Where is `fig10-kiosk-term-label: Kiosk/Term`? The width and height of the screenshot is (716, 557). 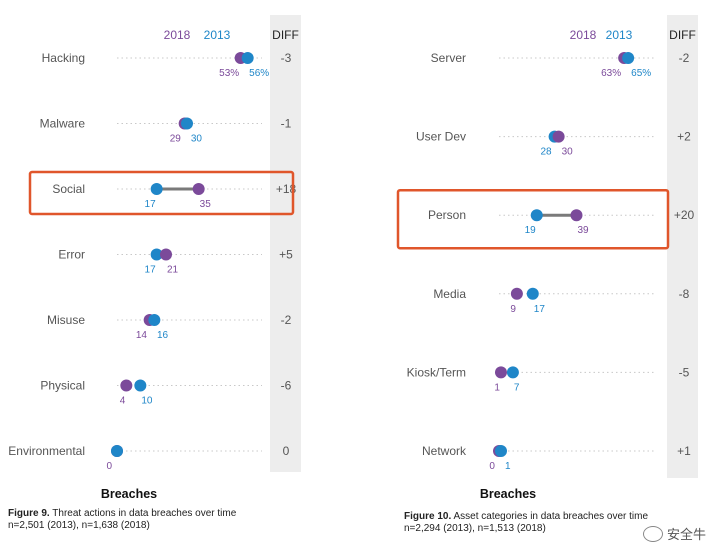
fig10-kiosk-term-label: Kiosk/Term is located at coordinates (436, 372).